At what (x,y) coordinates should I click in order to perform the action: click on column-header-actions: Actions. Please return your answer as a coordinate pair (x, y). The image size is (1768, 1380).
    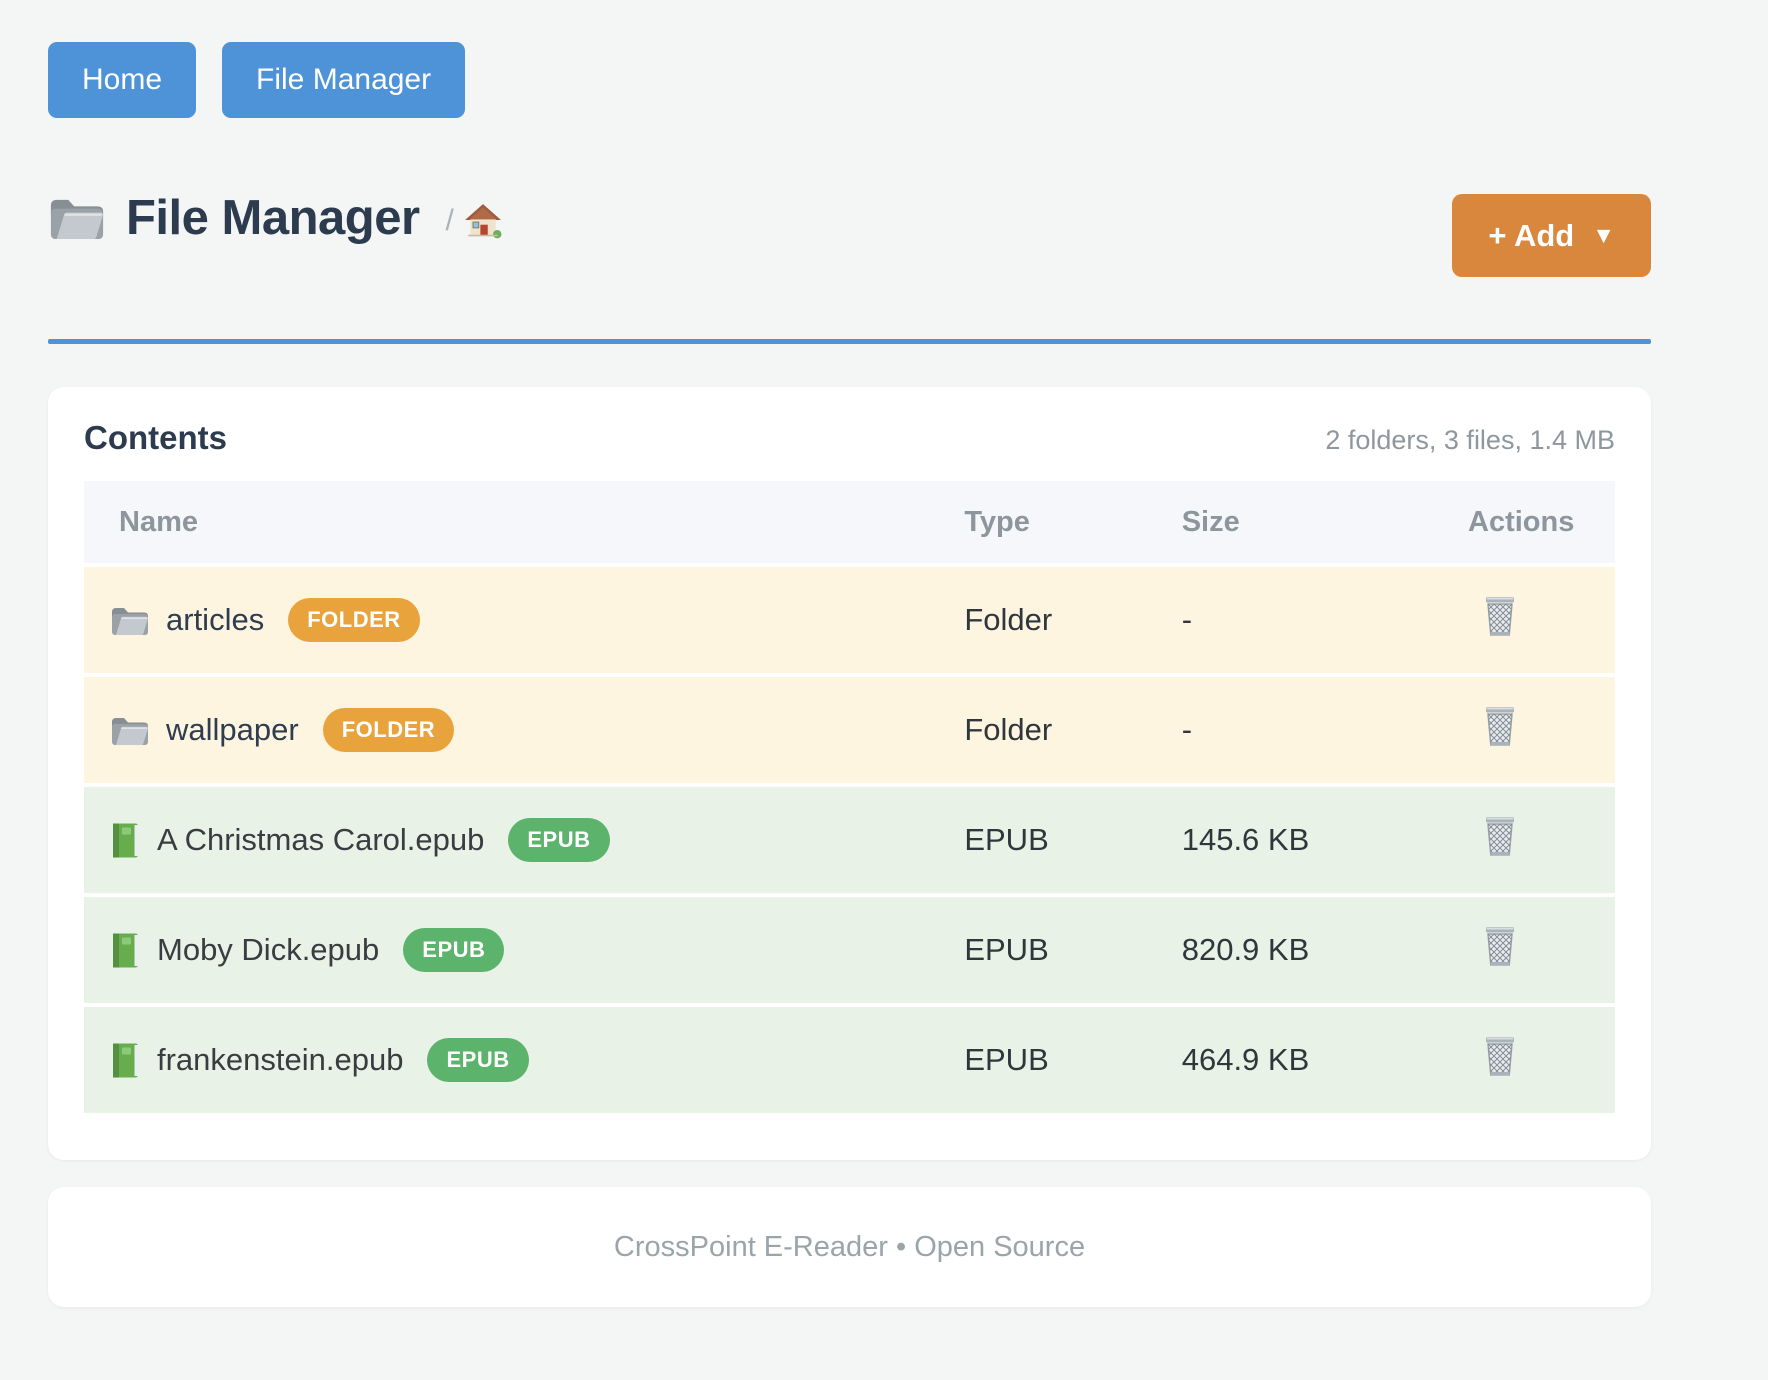
    Looking at the image, I should click on (1541, 522).